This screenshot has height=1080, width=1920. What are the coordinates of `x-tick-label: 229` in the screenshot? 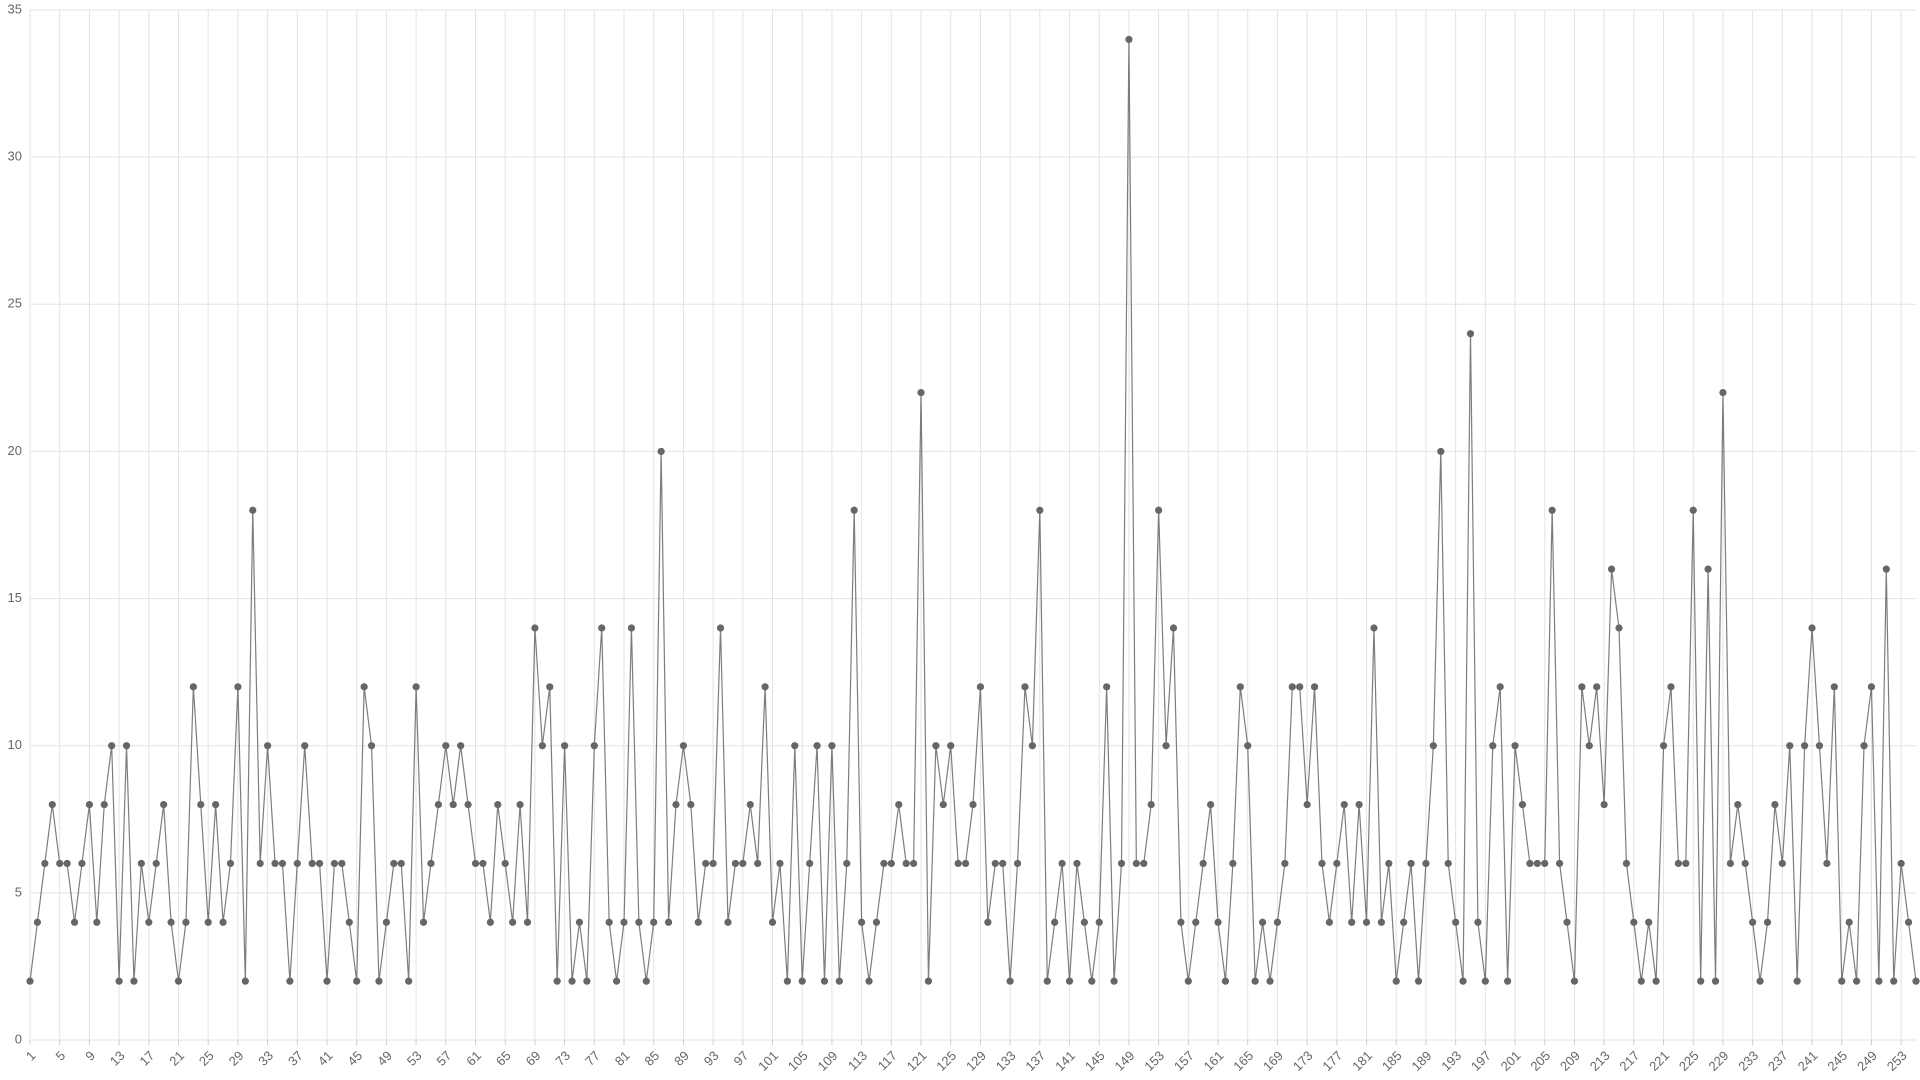 It's located at (1719, 1061).